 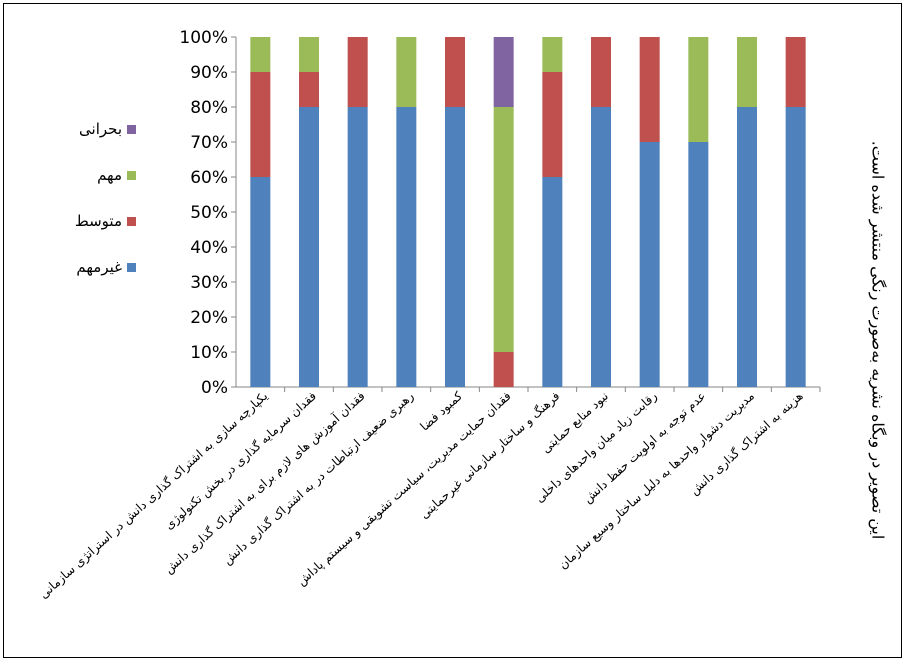 I want to click on legend-label: غیرمهم, so click(x=99, y=267).